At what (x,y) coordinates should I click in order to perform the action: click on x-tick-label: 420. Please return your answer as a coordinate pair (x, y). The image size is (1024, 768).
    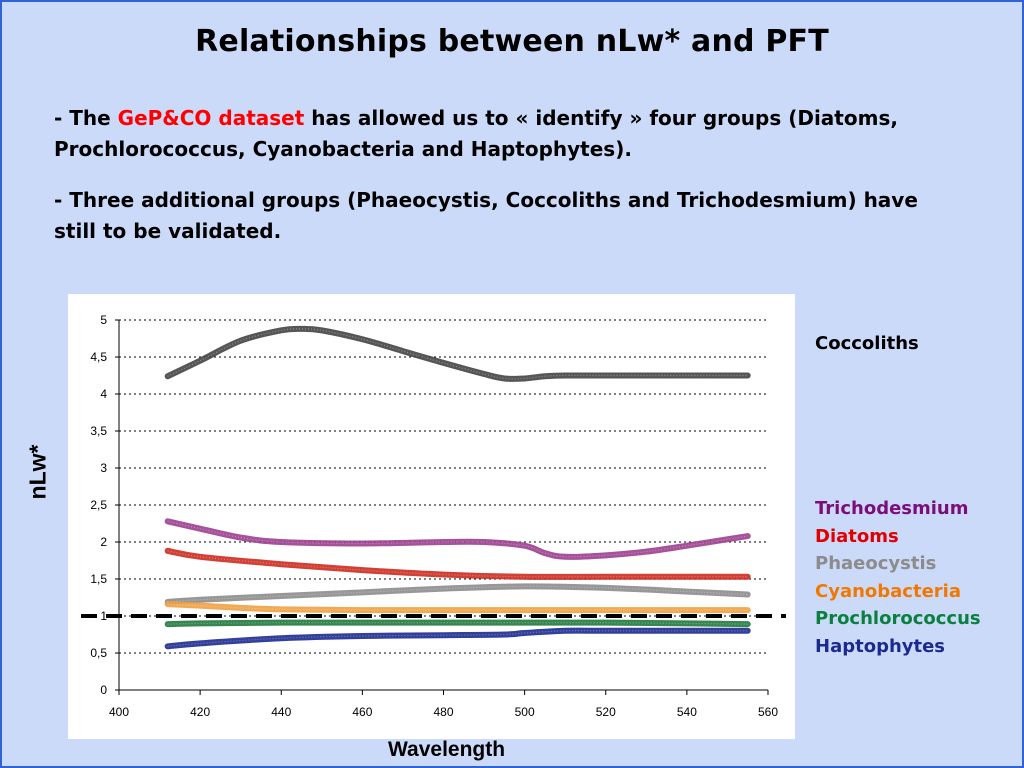
    Looking at the image, I should click on (200, 712).